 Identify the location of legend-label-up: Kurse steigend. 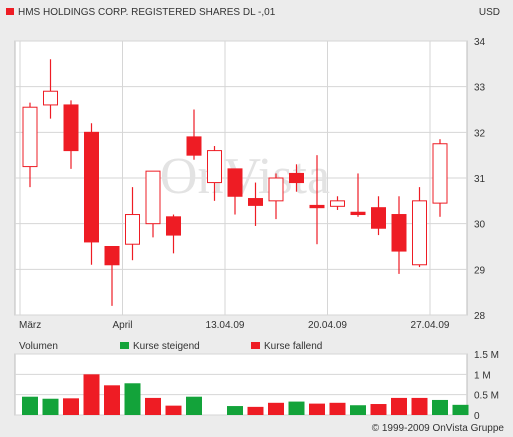
(166, 346).